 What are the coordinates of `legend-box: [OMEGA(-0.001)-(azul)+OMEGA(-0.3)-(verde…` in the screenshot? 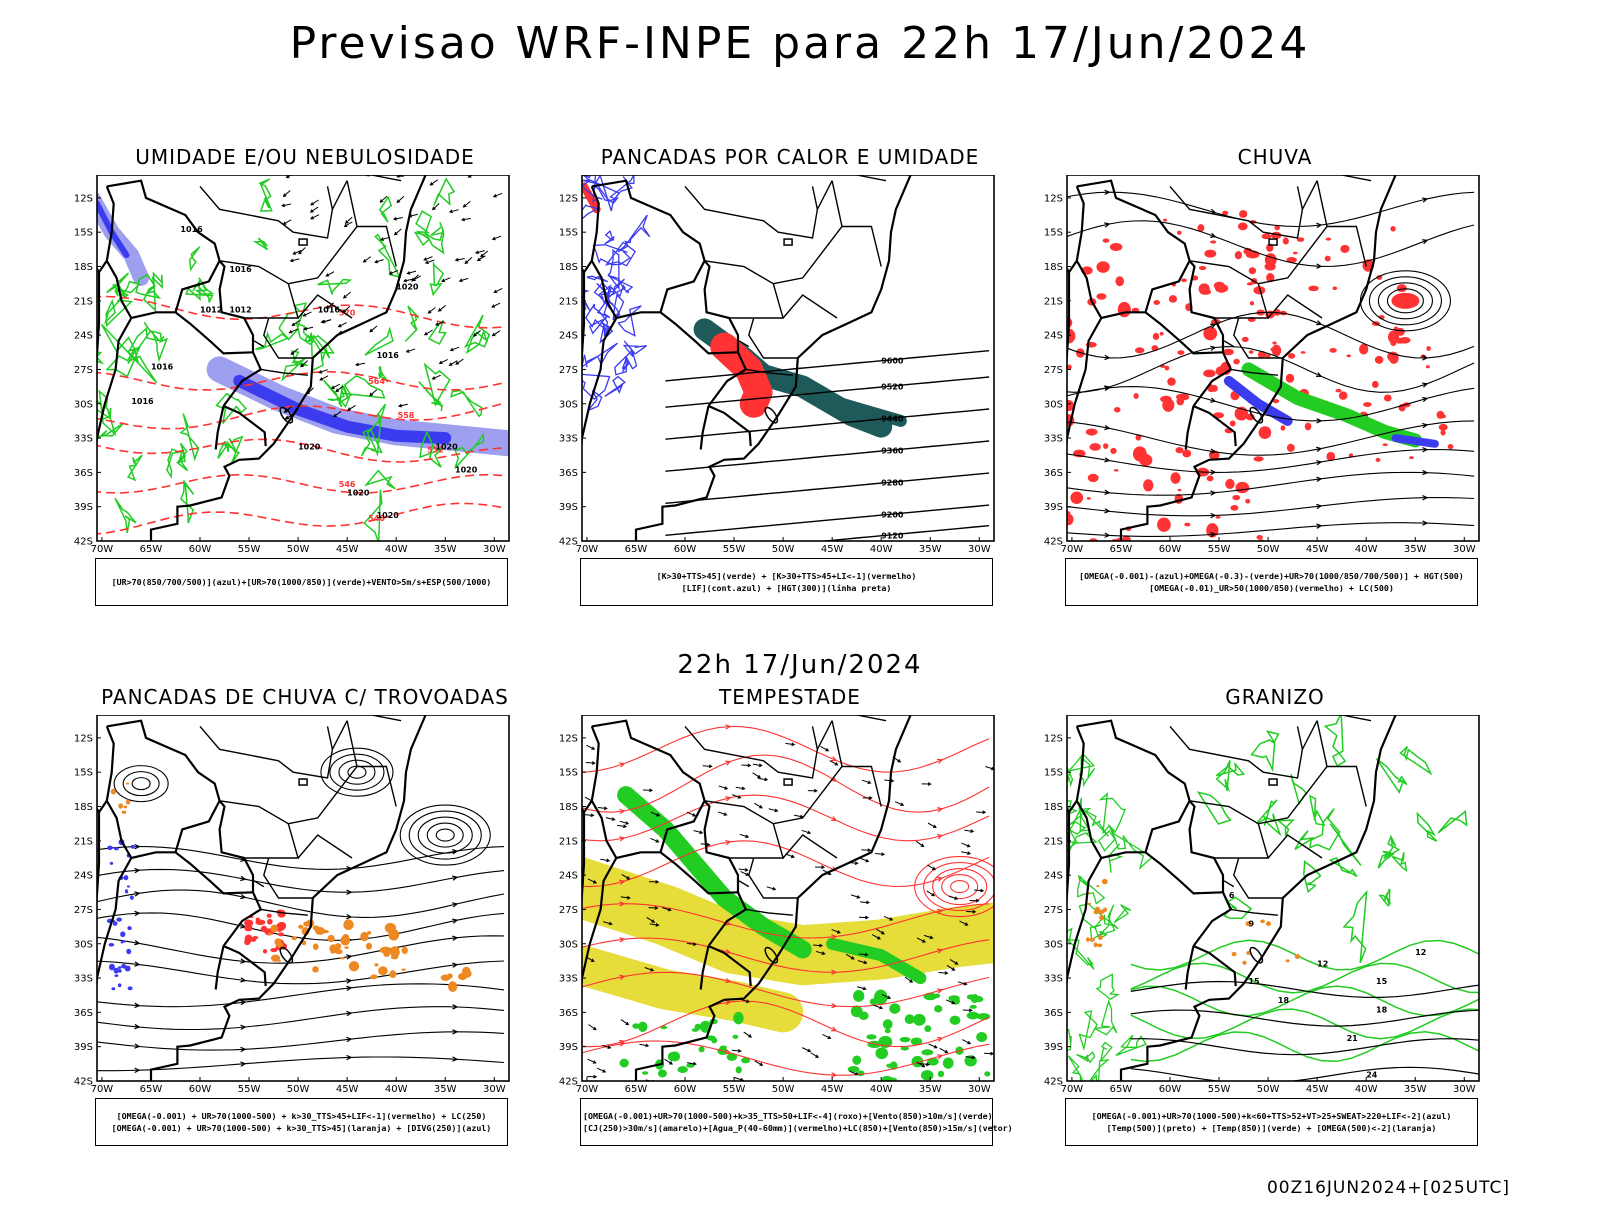 It's located at (1271, 582).